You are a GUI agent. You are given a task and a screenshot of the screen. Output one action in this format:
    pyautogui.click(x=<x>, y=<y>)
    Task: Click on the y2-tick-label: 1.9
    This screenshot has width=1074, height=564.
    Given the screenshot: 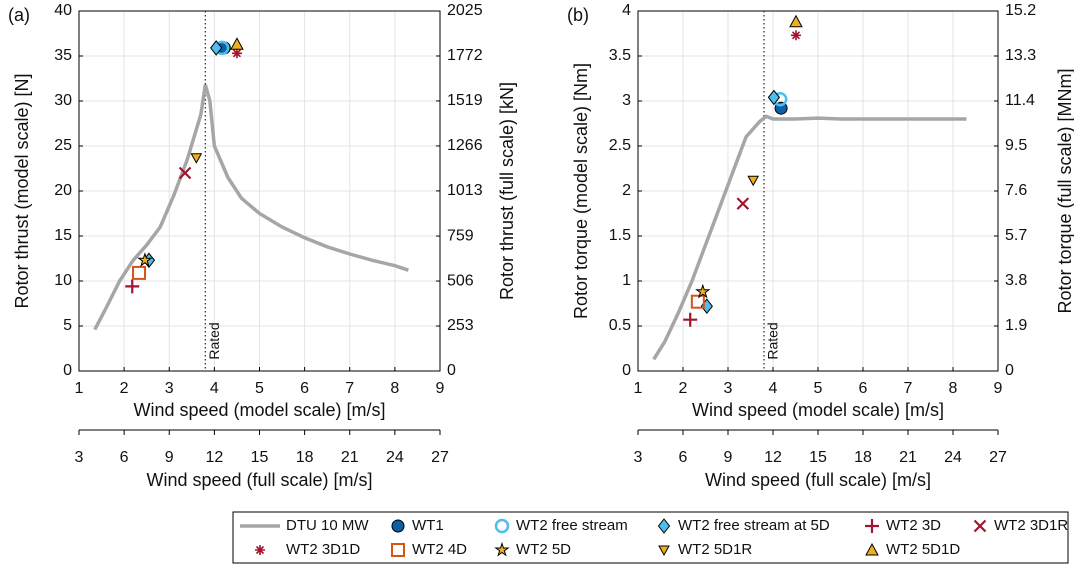 What is the action you would take?
    pyautogui.click(x=1016, y=325)
    